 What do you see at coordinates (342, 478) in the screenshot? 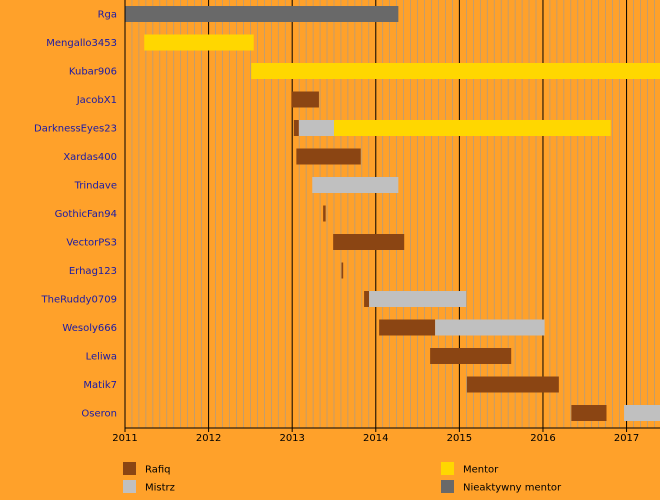
I see `legend: Rafiq Mistrz Mentor Nieaktywny mentor` at bounding box center [342, 478].